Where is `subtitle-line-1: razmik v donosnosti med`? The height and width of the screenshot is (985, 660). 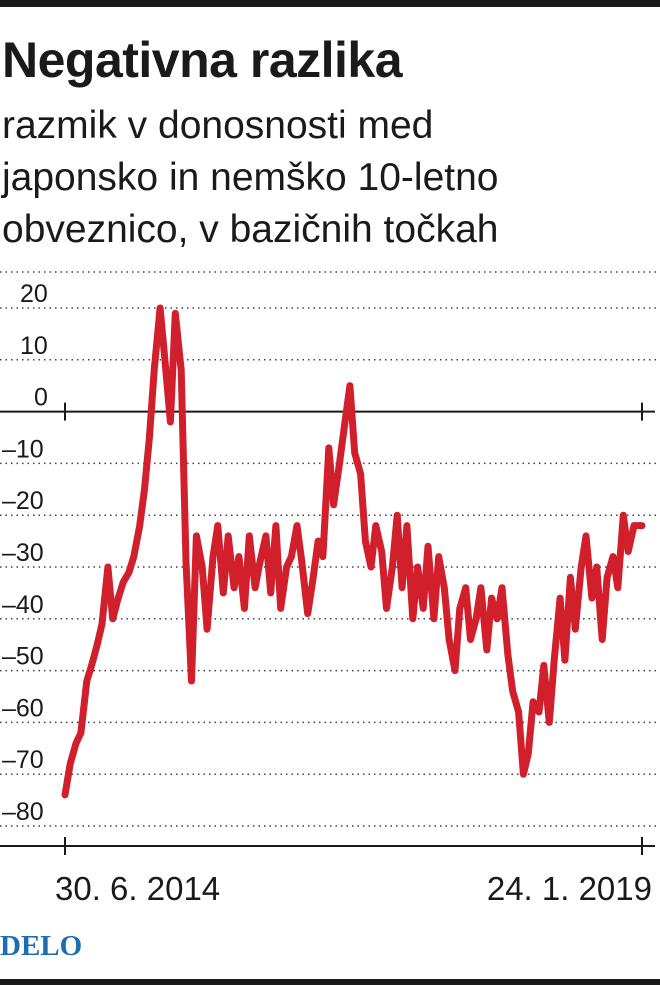 subtitle-line-1: razmik v donosnosti med is located at coordinates (218, 125).